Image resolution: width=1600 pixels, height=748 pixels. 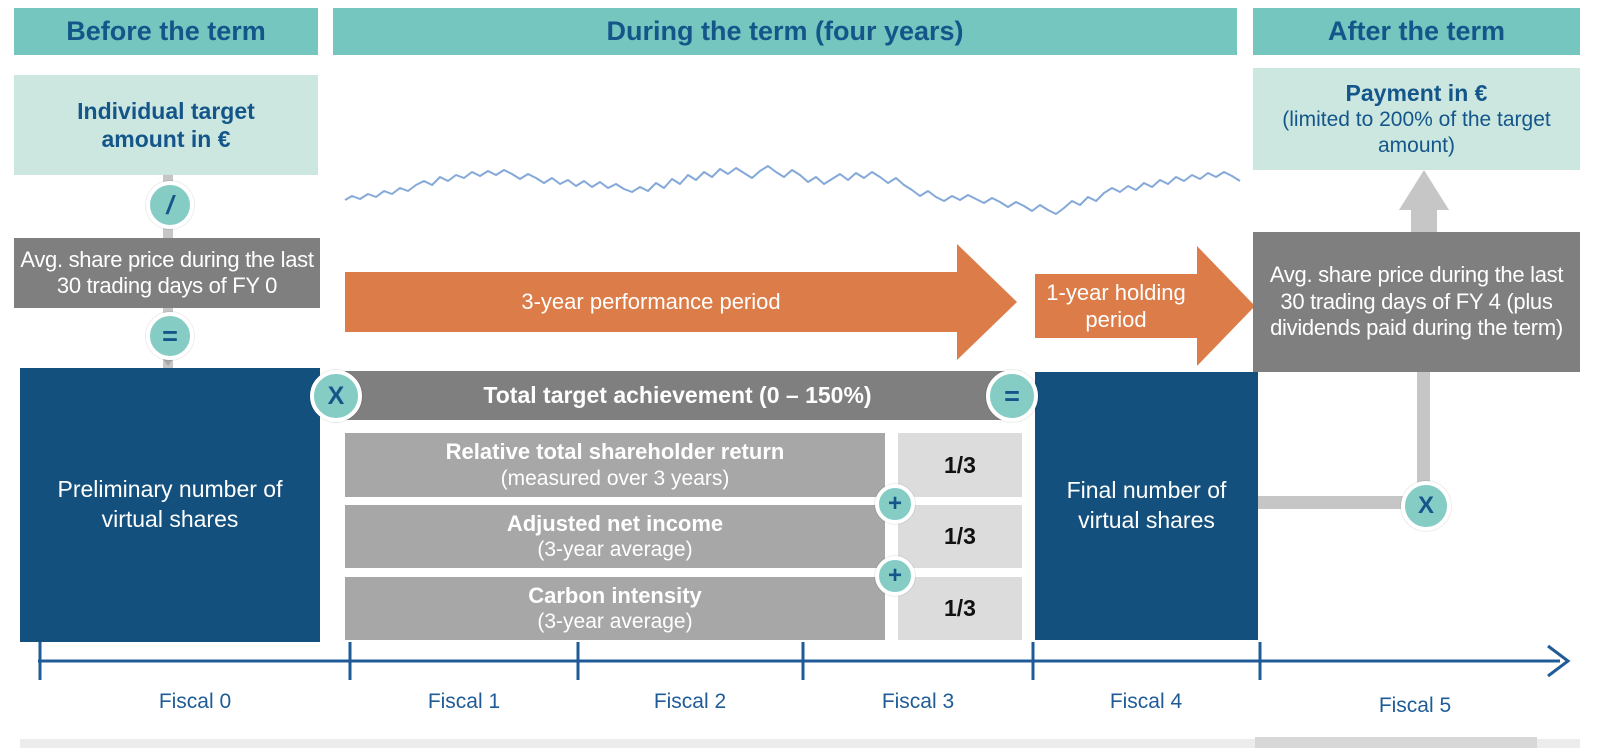 What do you see at coordinates (166, 139) in the screenshot?
I see `individual-target-line2: amount in €` at bounding box center [166, 139].